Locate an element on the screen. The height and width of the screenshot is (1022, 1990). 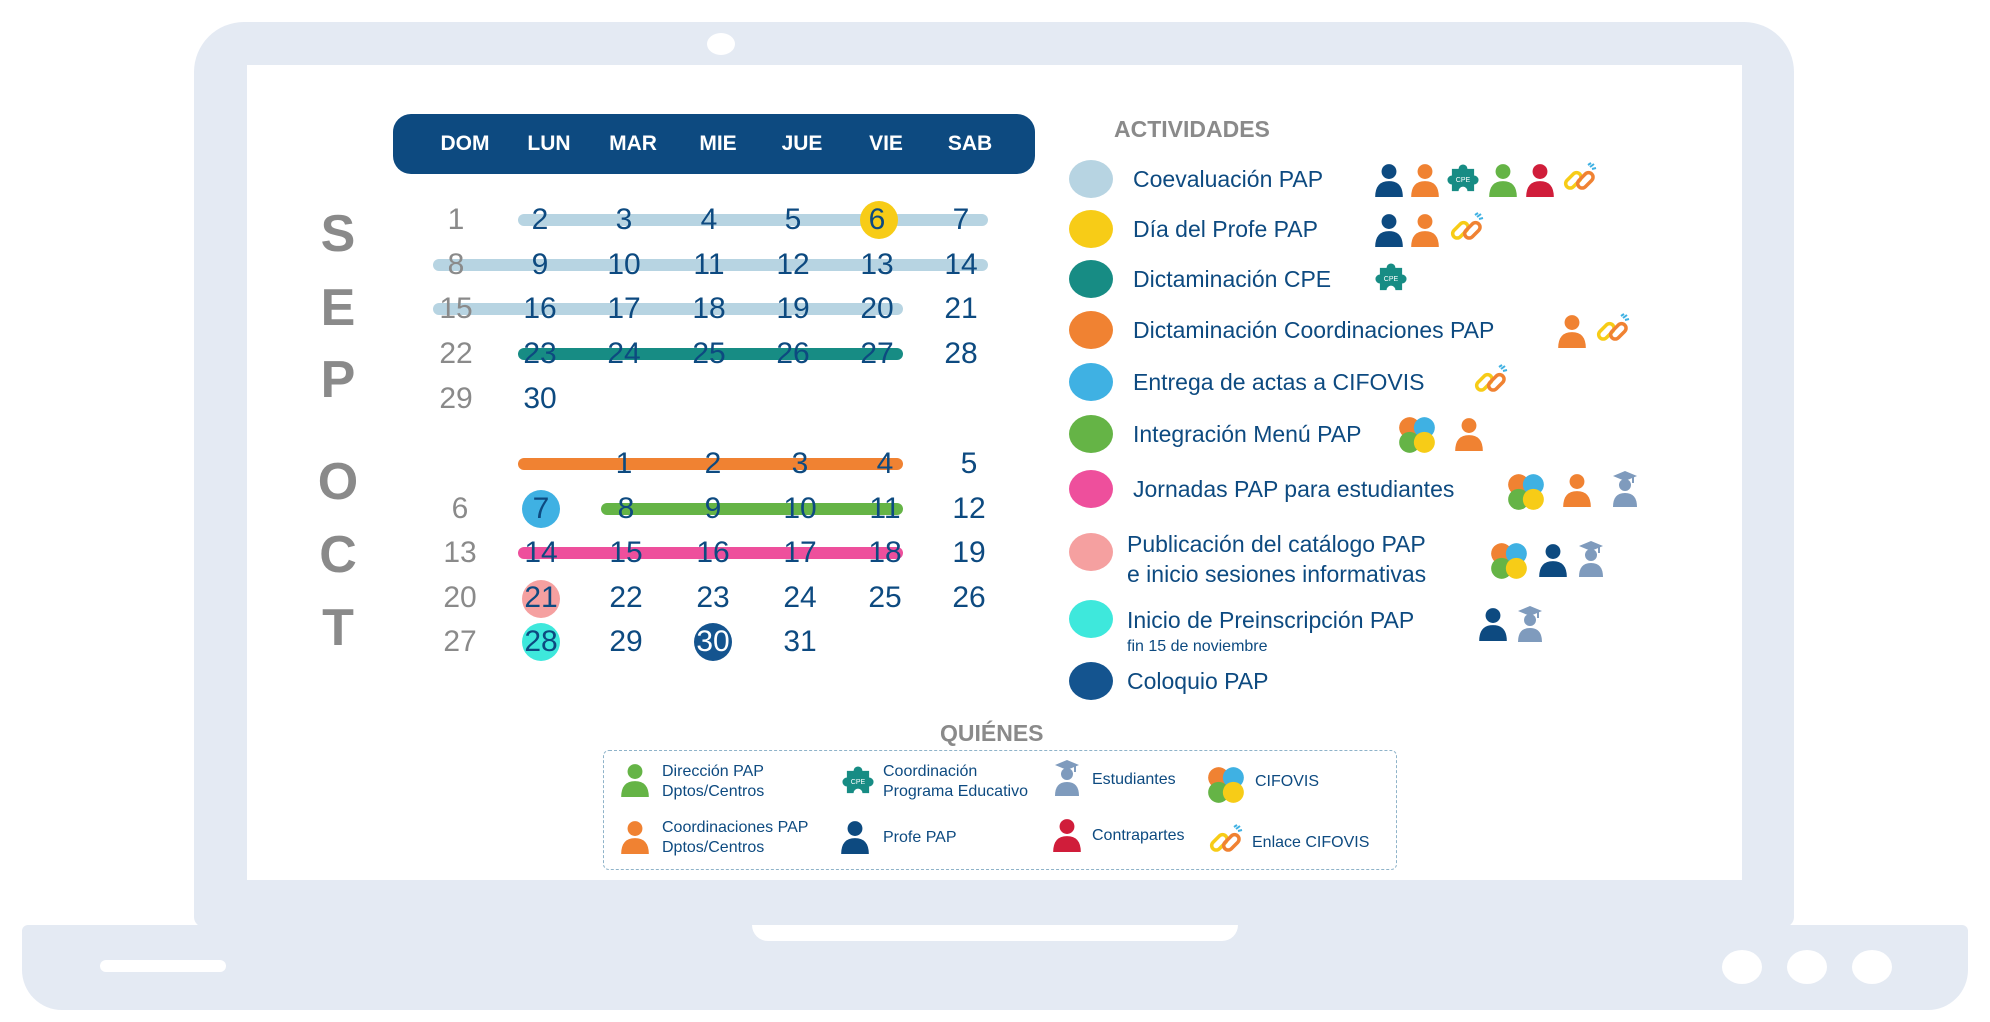
laptop-notch is located at coordinates (995, 933).